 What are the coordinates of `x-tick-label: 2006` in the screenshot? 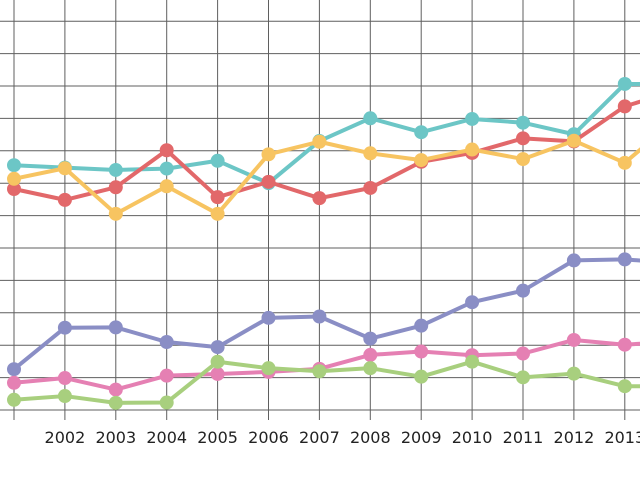 It's located at (268, 437).